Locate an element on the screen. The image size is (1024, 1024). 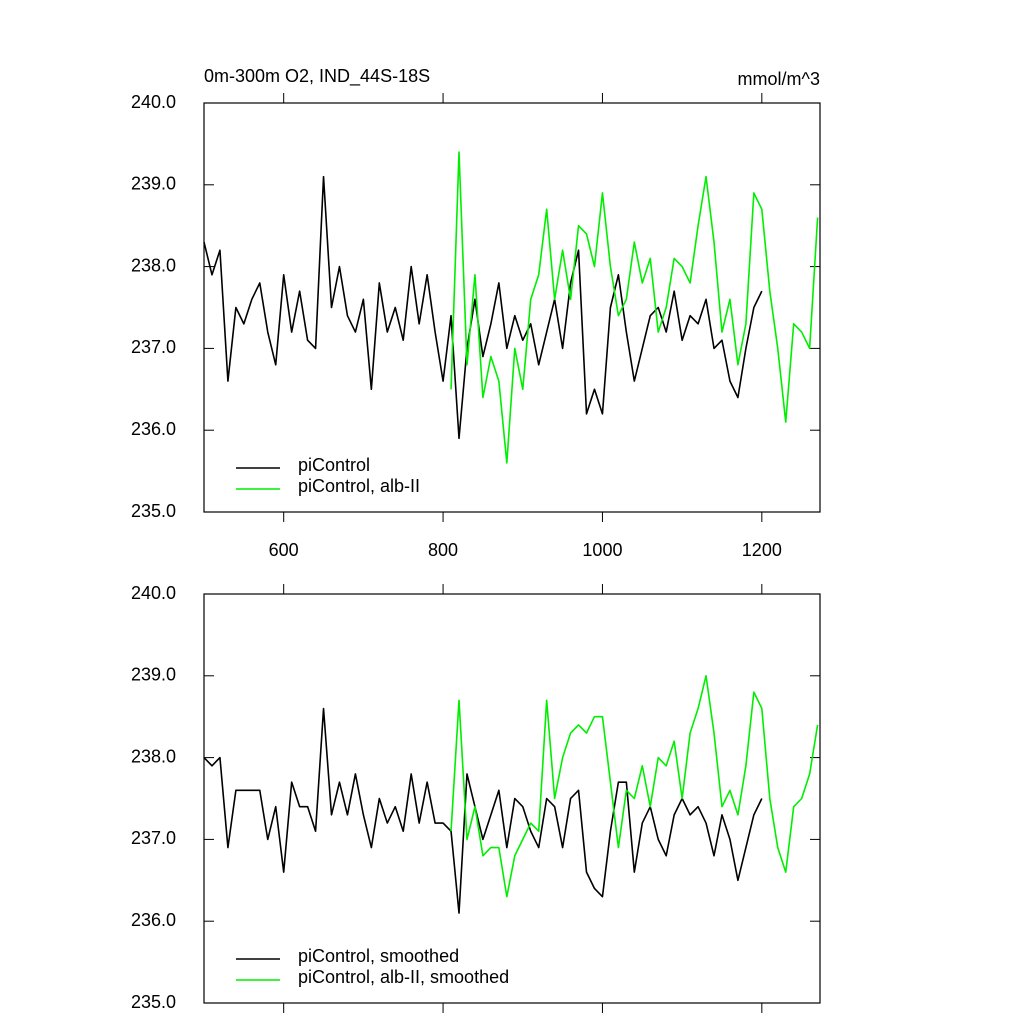
x-tick-label: 600 is located at coordinates (284, 550).